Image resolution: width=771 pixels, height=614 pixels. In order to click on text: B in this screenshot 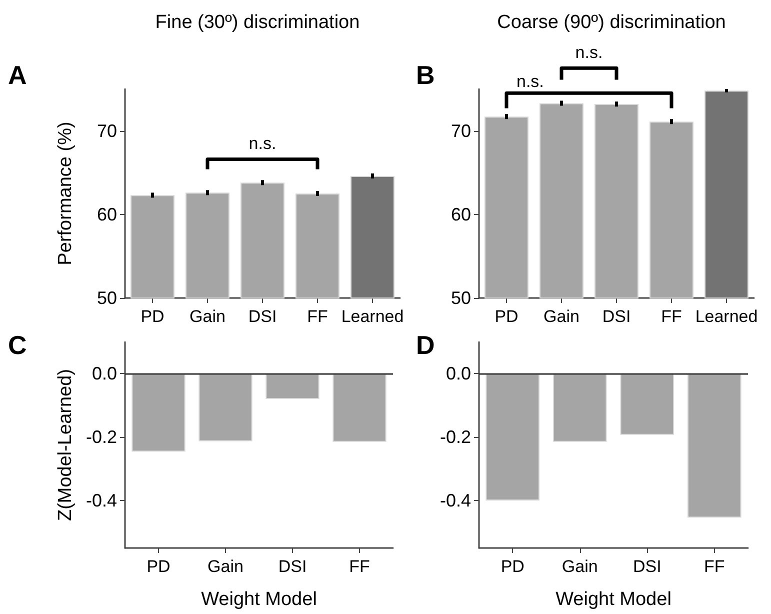, I will do `click(425, 75)`.